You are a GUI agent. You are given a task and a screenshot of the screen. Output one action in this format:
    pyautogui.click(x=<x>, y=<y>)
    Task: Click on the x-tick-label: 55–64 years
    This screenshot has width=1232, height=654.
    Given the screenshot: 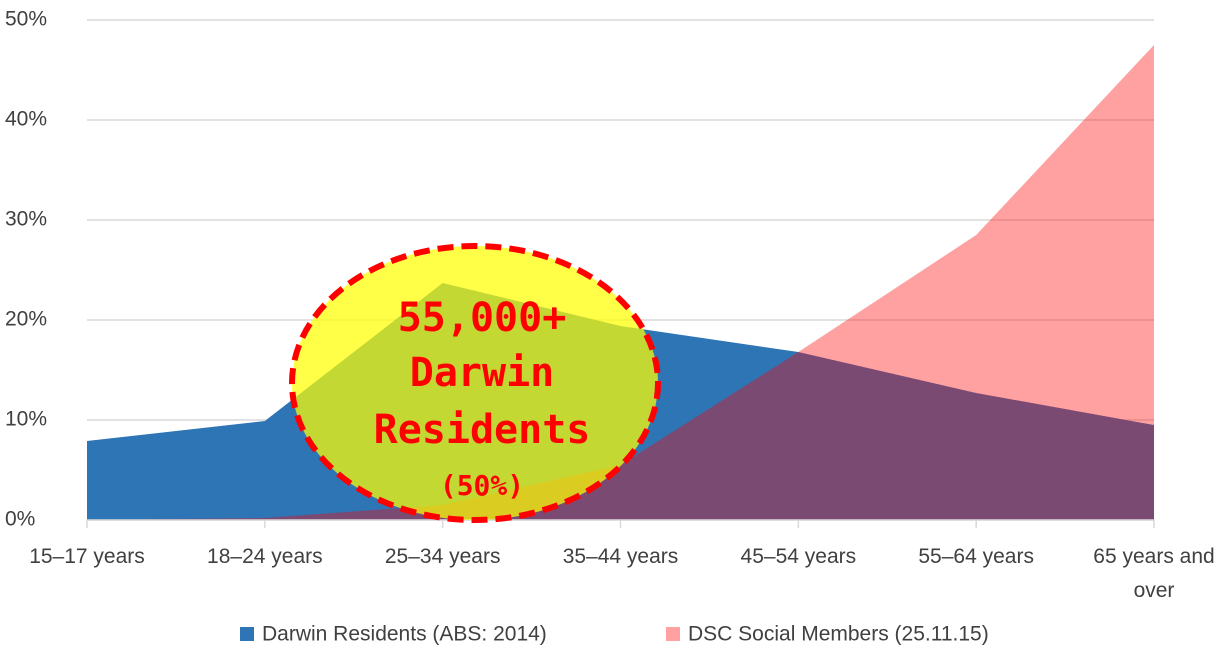 What is the action you would take?
    pyautogui.click(x=976, y=556)
    